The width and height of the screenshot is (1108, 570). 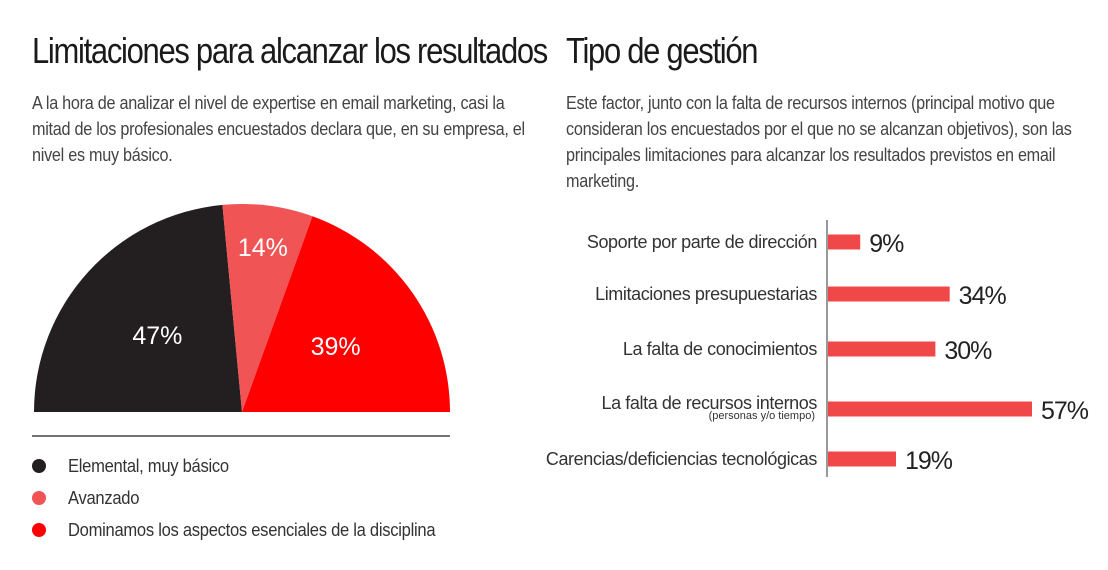 I want to click on bar-category-label-0: Soporte por parte de dirección, so click(x=702, y=242).